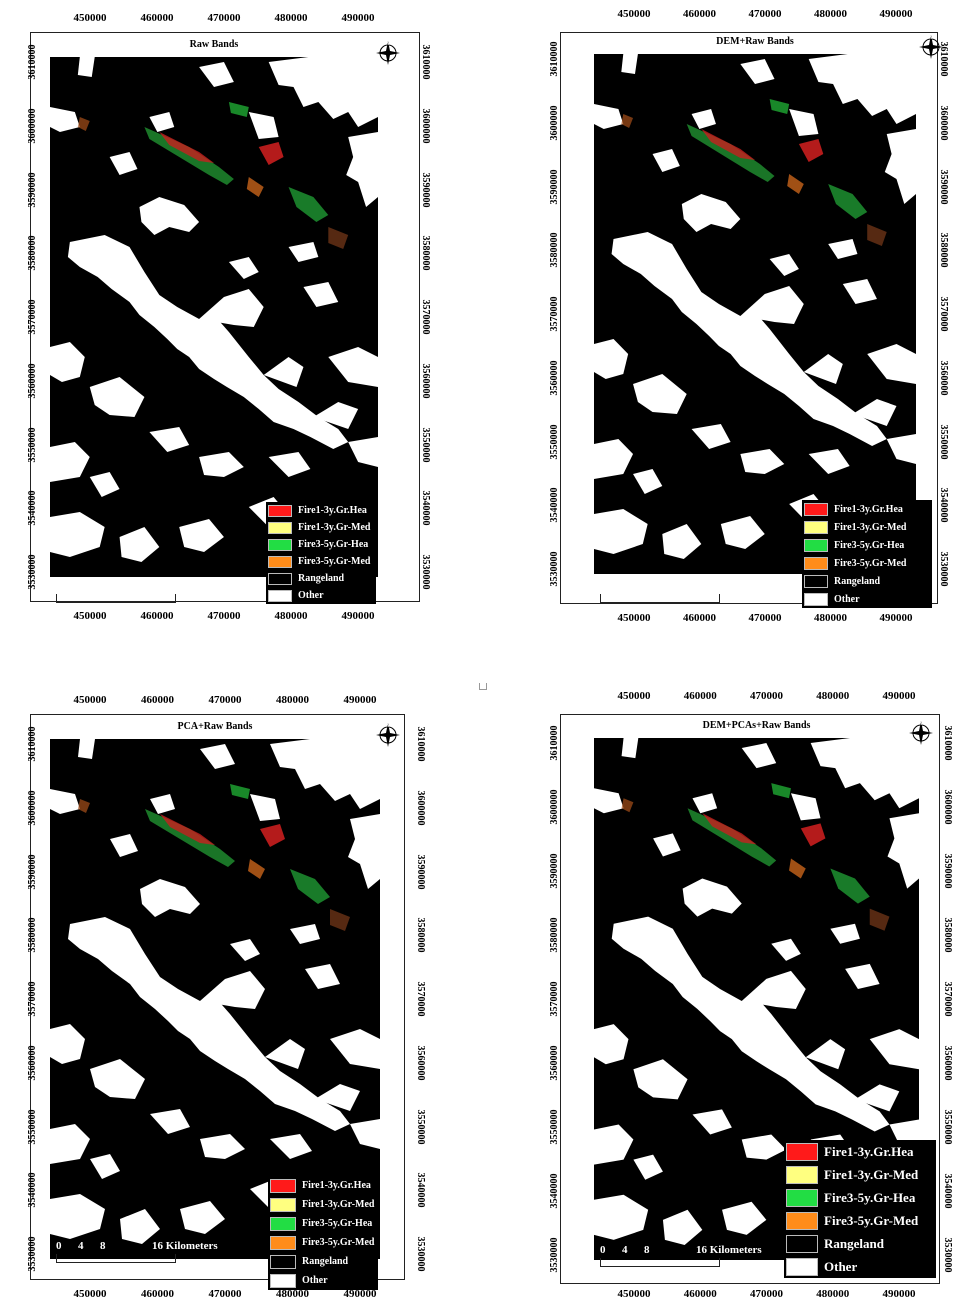  I want to click on legend-item: Other, so click(321, 595).